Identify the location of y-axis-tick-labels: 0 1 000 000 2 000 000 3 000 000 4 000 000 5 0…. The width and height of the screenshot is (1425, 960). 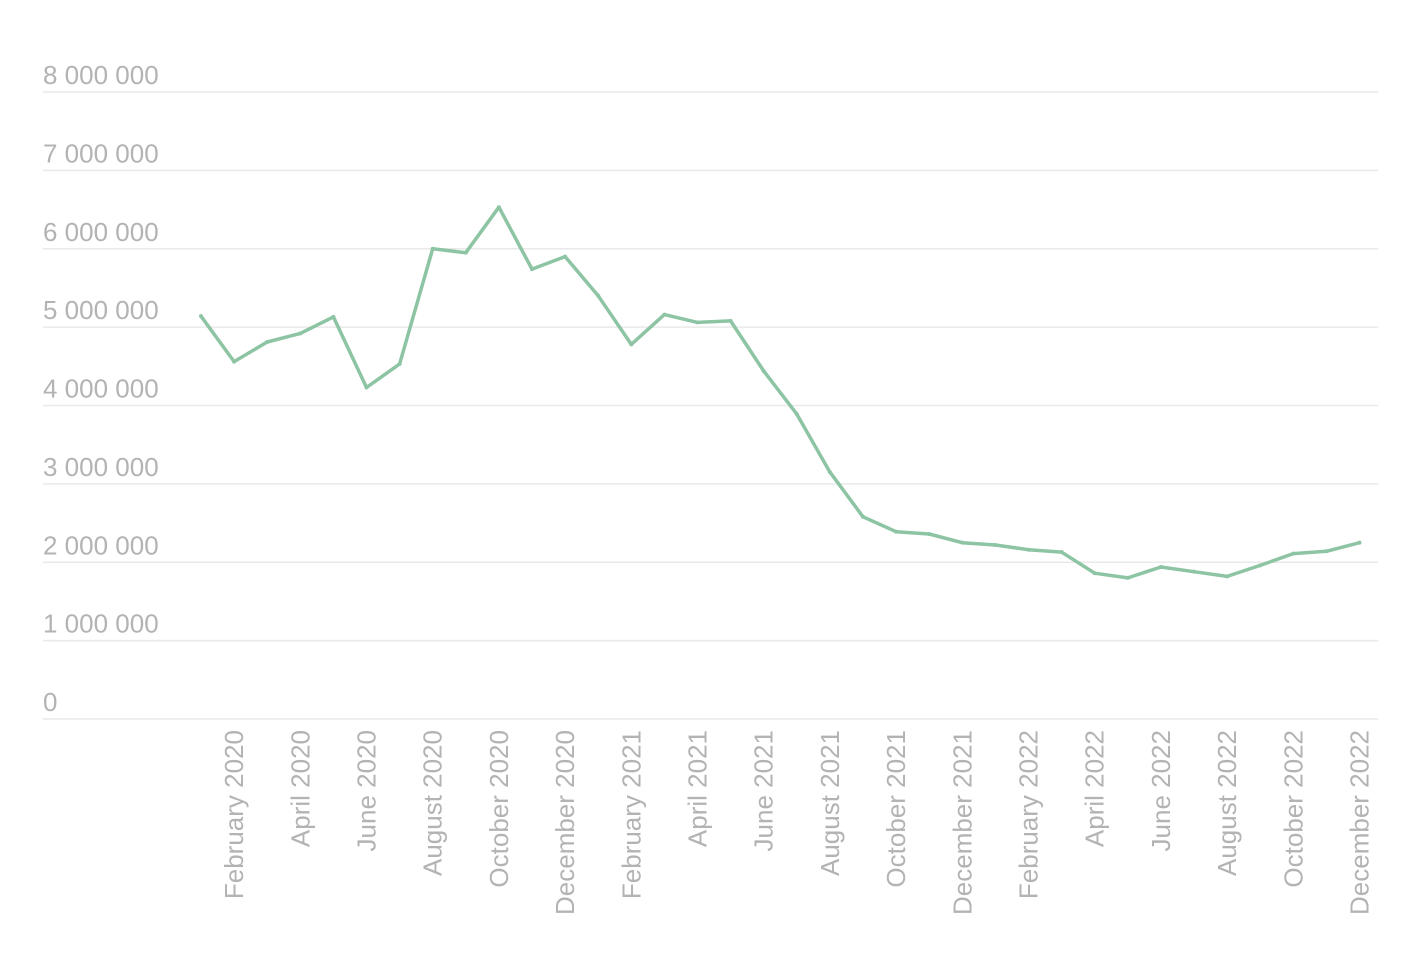
(101, 388).